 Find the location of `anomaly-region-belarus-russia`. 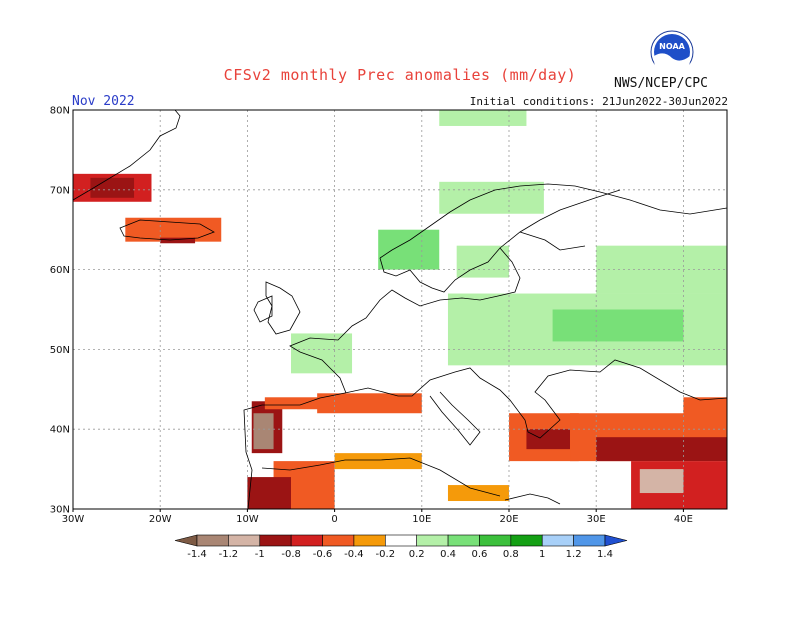

anomaly-region-belarus-russia is located at coordinates (618, 325).